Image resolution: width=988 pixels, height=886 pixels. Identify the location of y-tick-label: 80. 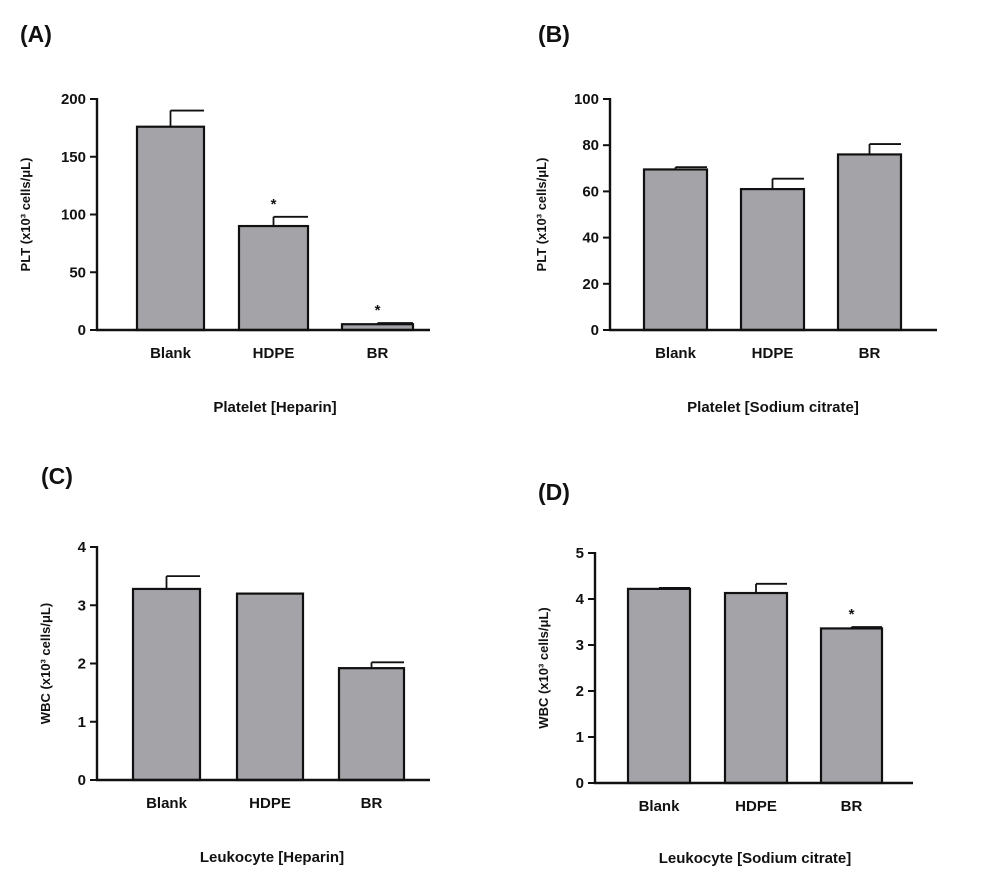
(590, 145).